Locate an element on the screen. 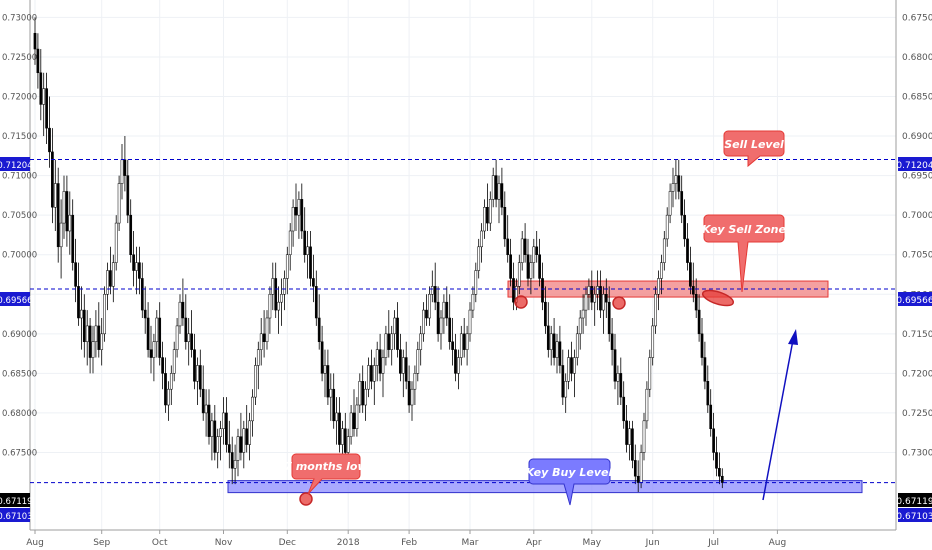  key-buy-level-callout: Key Buy Level is located at coordinates (569, 482).